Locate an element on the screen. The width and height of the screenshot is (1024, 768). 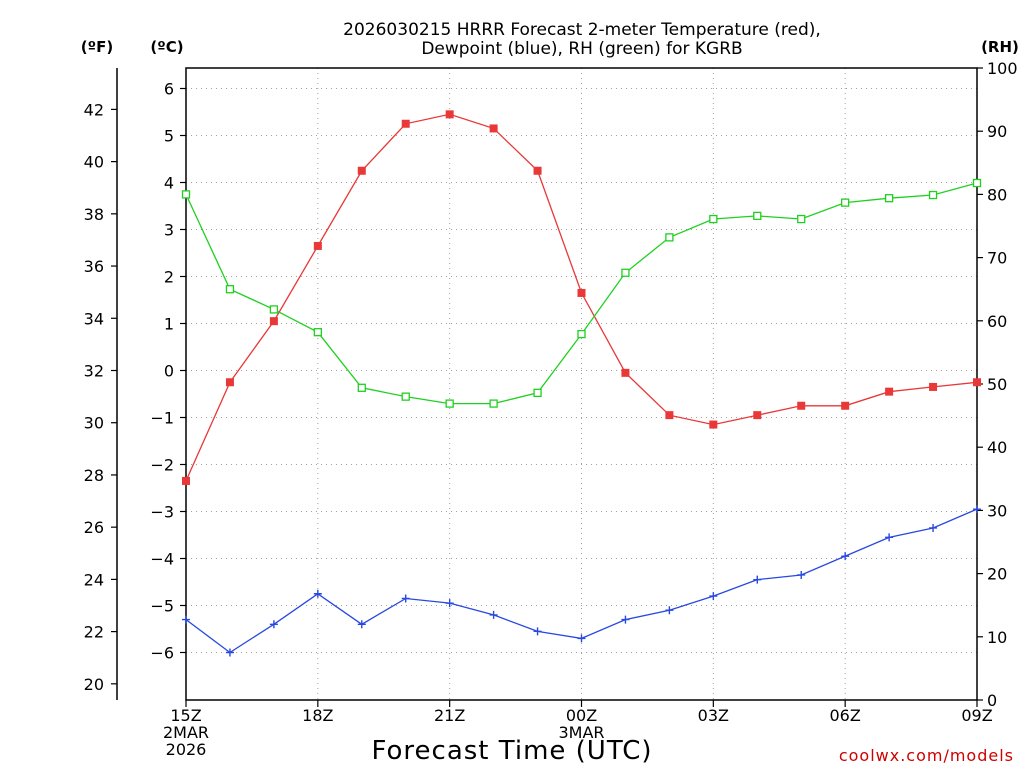
celsius-tick-label: −2 is located at coordinates (162, 465).